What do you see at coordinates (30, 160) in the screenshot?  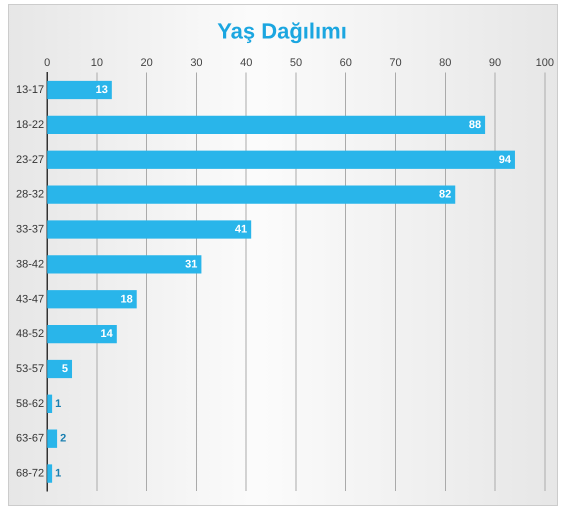 I see `y-tick-label: 23-27` at bounding box center [30, 160].